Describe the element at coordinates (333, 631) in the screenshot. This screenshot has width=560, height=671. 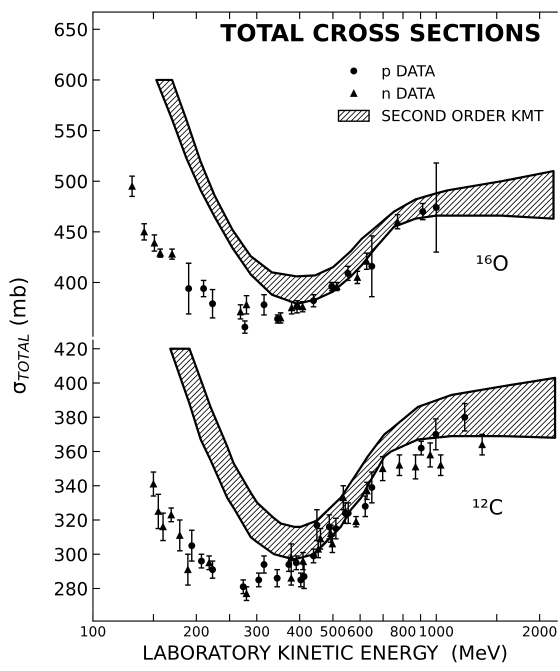
I see `x-tick-label: 500` at that location.